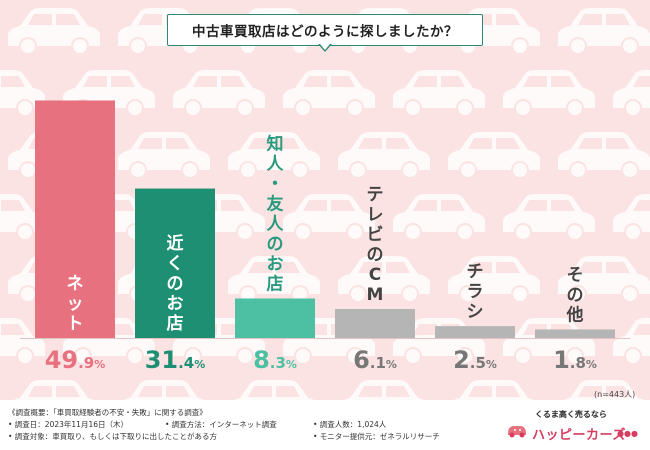 The image size is (650, 450). What do you see at coordinates (575, 360) in the screenshot?
I see `value-label: 1.8%` at bounding box center [575, 360].